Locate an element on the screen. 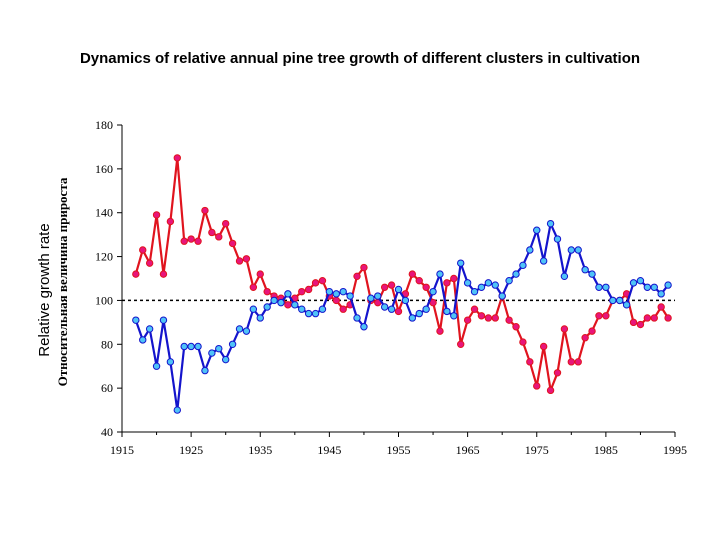 This screenshot has height=540, width=720. x-tick-label: 1985 is located at coordinates (606, 450).